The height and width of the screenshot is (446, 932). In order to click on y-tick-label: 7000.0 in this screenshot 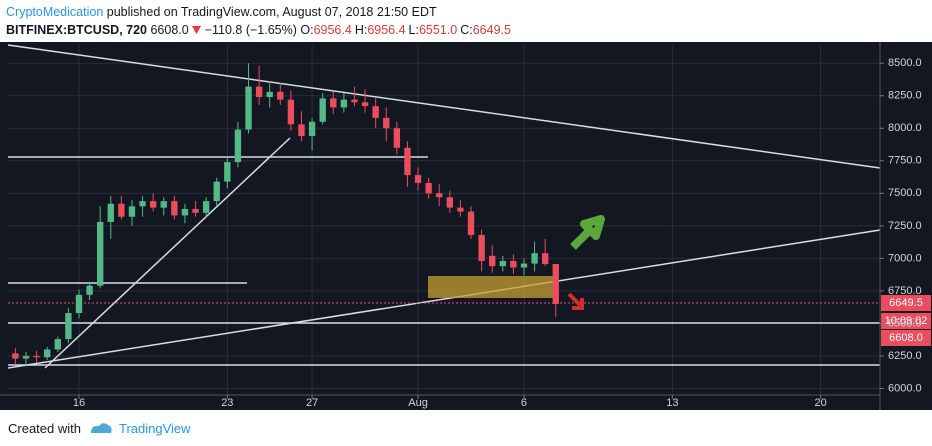, I will do `click(905, 258)`.